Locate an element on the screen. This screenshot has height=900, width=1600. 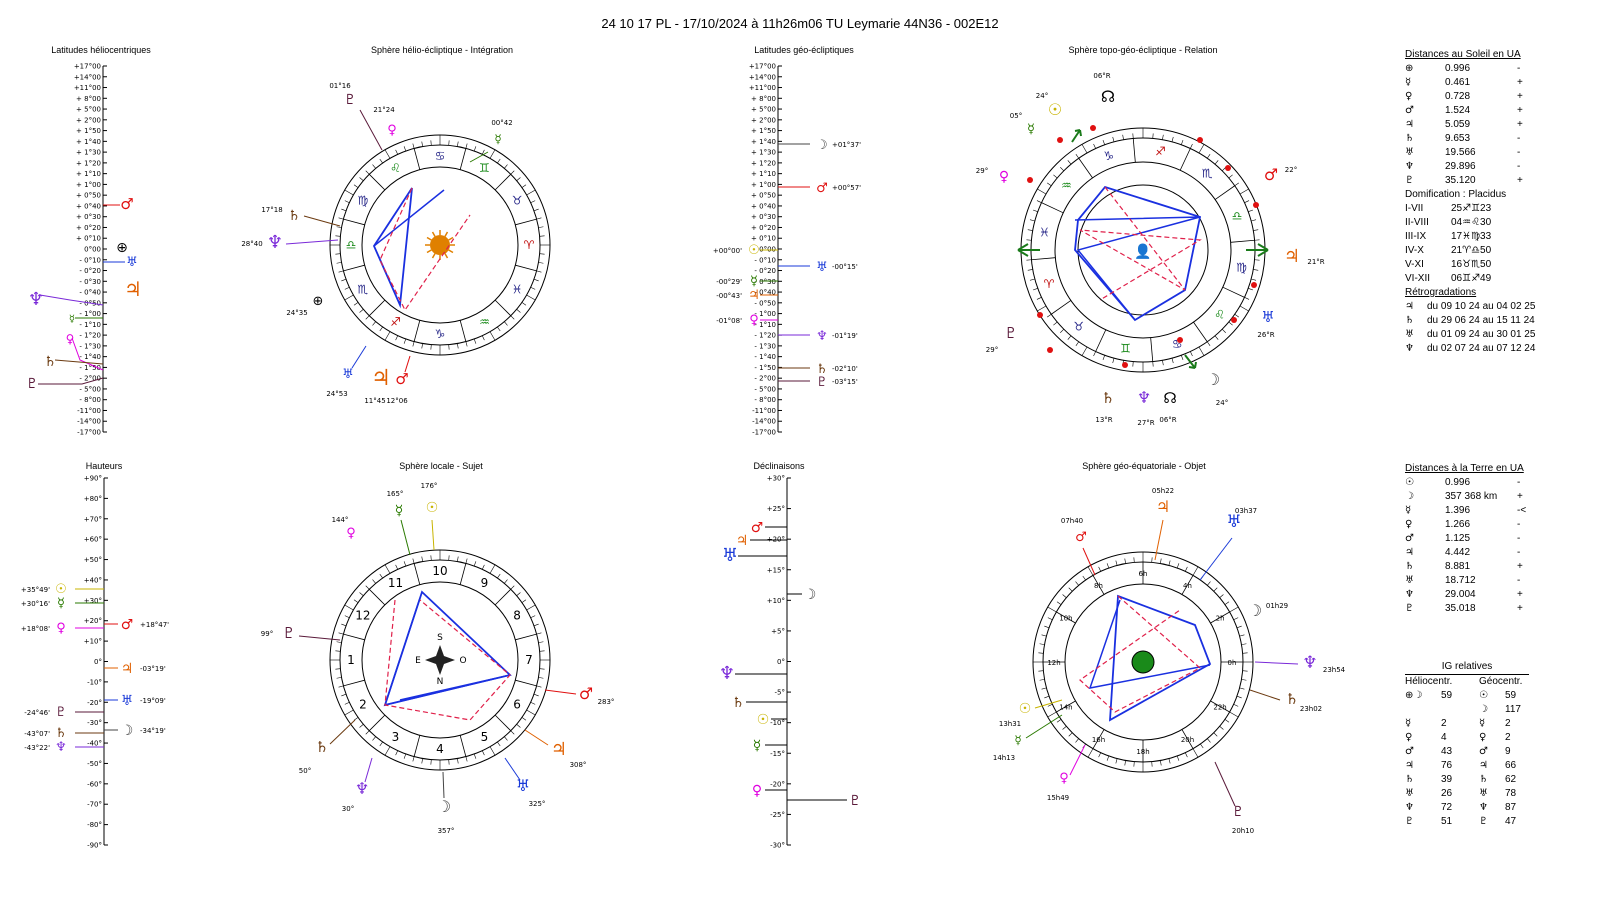
table-row: ♆ 29.004 + is located at coordinates (1495, 595).